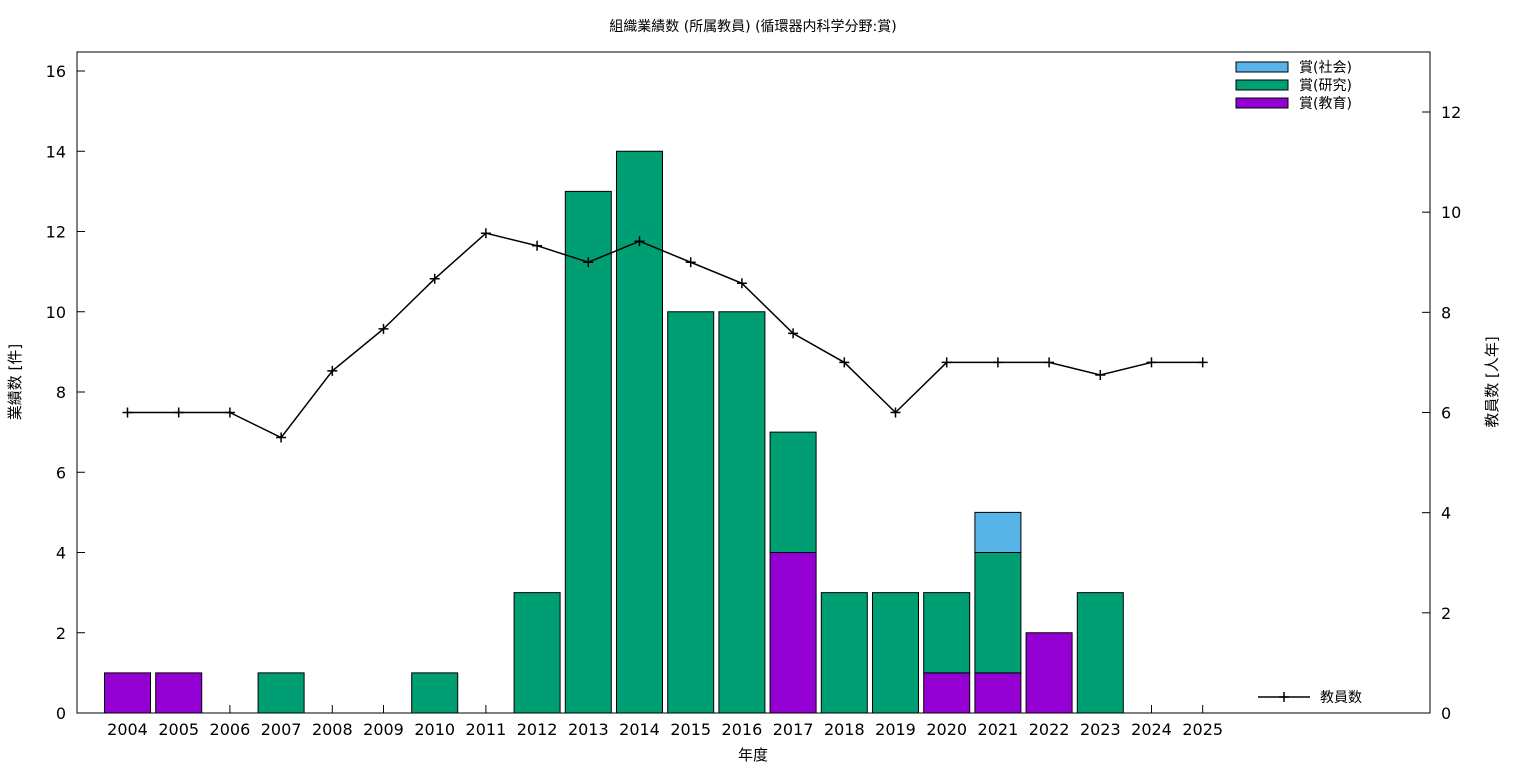  I want to click on y2-tick-label: 8, so click(1446, 312).